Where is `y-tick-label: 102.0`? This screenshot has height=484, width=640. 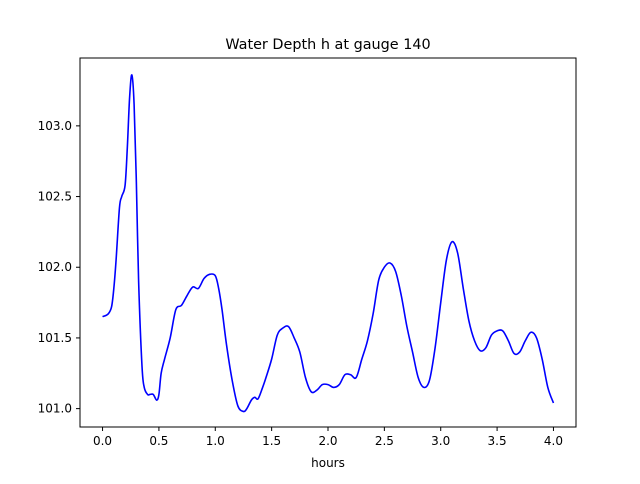
y-tick-label: 102.0 is located at coordinates (55, 267).